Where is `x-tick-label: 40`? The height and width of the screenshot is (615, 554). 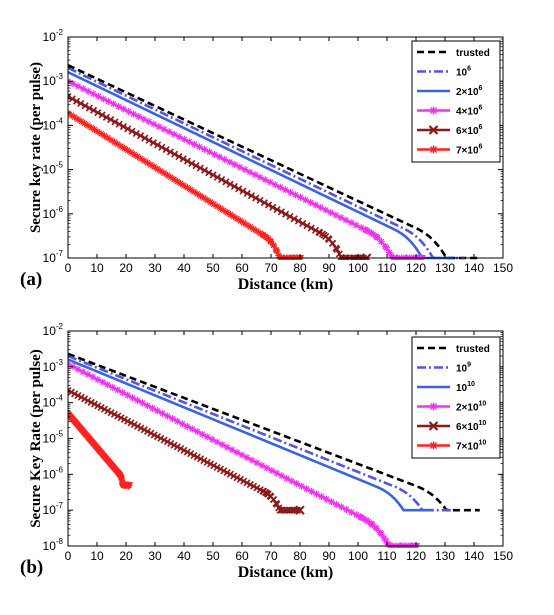 x-tick-label: 40 is located at coordinates (184, 268).